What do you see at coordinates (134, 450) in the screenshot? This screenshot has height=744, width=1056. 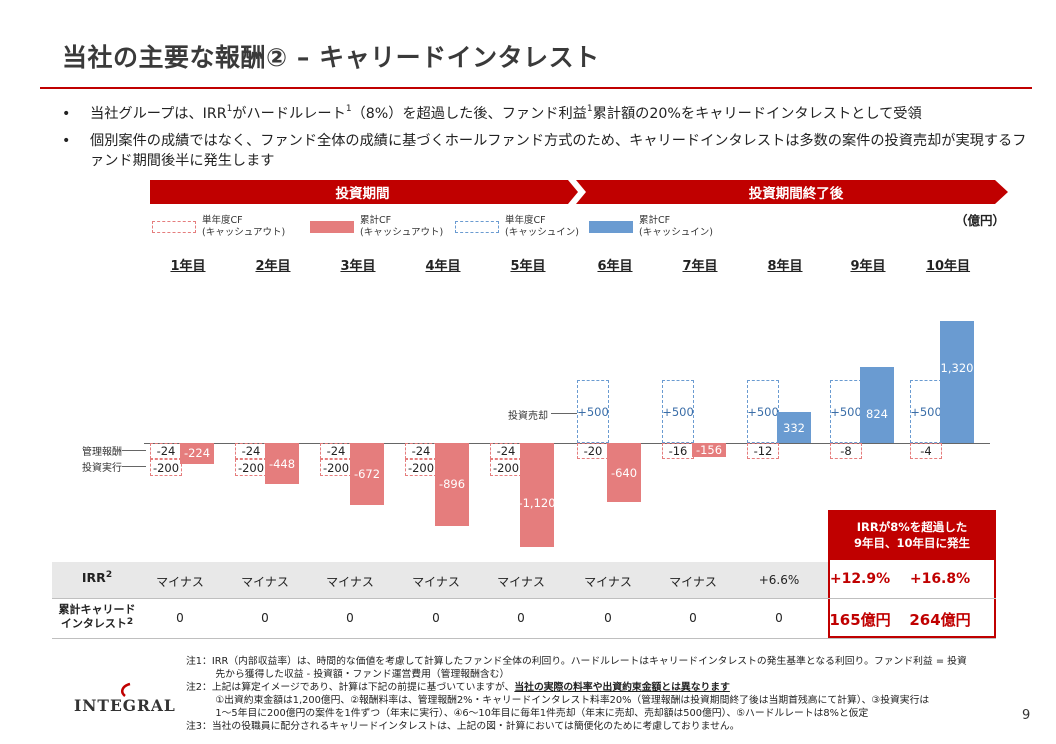 I see `mgmt-fee-leader` at bounding box center [134, 450].